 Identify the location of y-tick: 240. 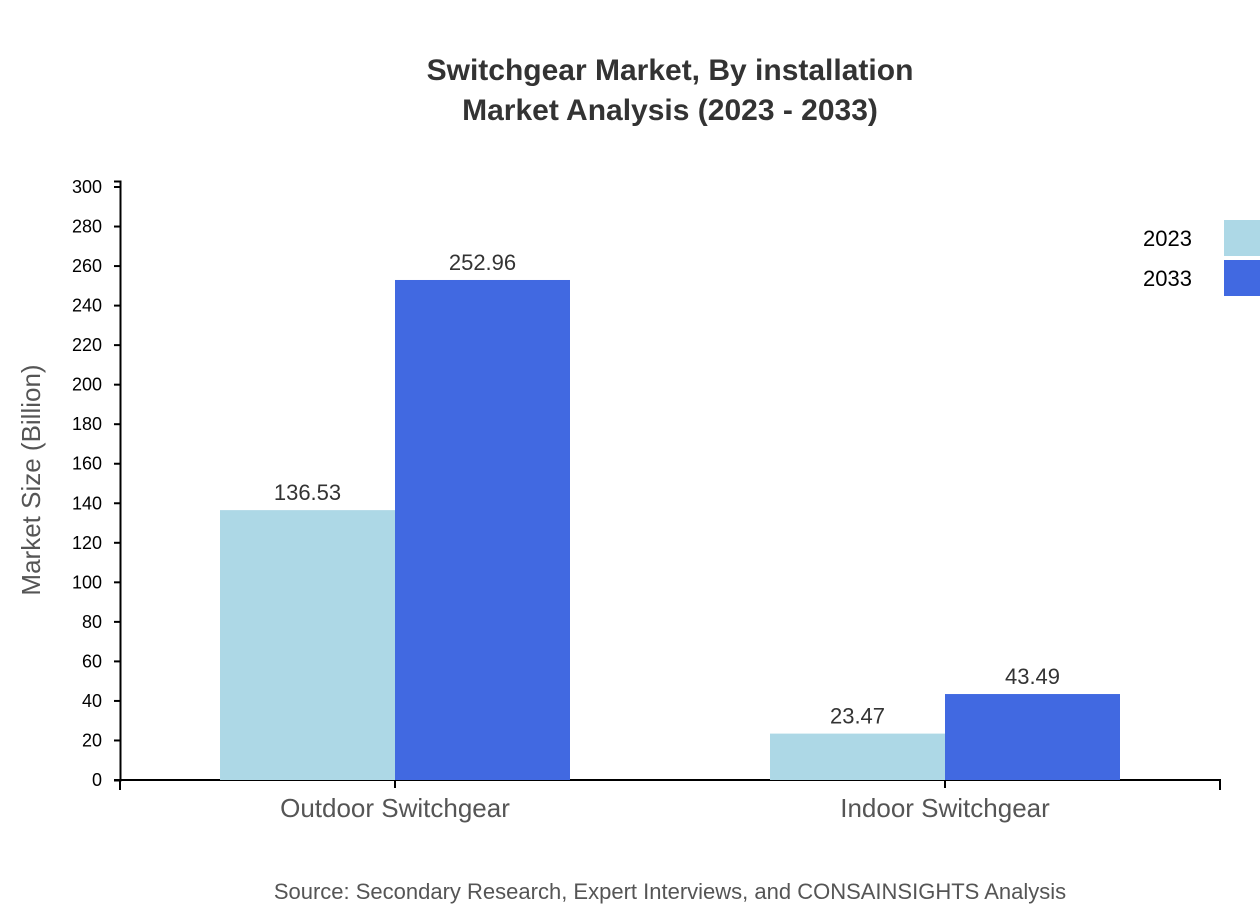
(96, 306).